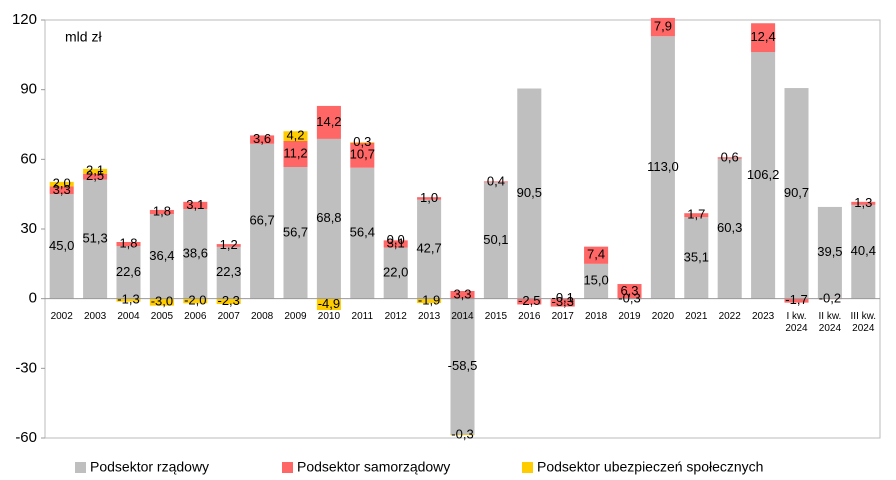 This screenshot has width=896, height=480. I want to click on data-label: 42,7, so click(428, 248).